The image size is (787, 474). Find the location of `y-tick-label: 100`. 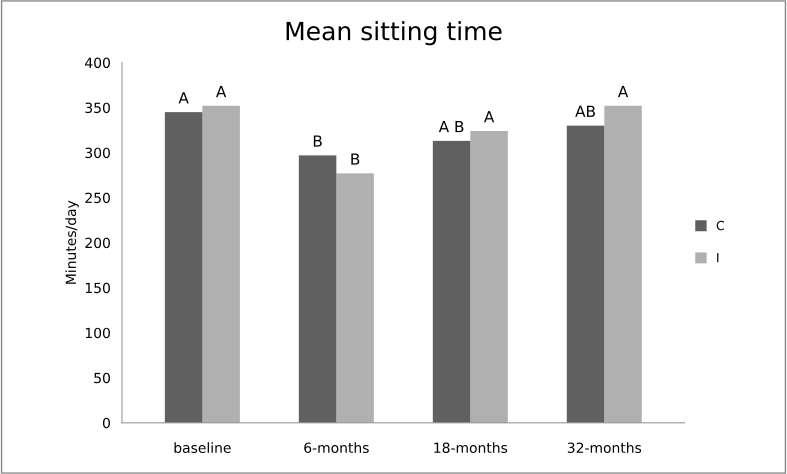

y-tick-label: 100 is located at coordinates (98, 333).